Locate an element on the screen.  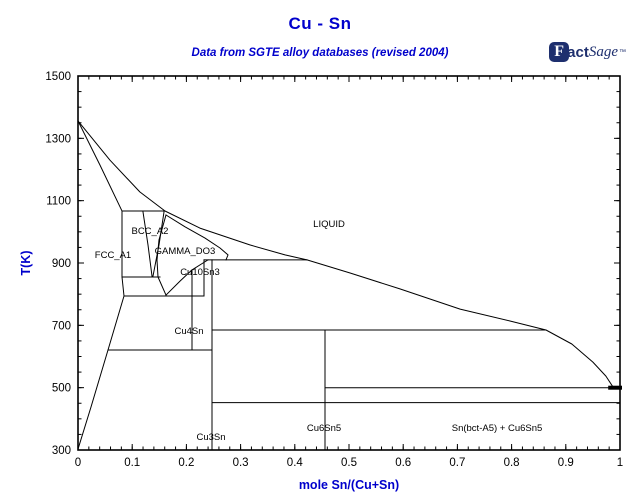
boundary-gamma-right is located at coordinates (197, 237).